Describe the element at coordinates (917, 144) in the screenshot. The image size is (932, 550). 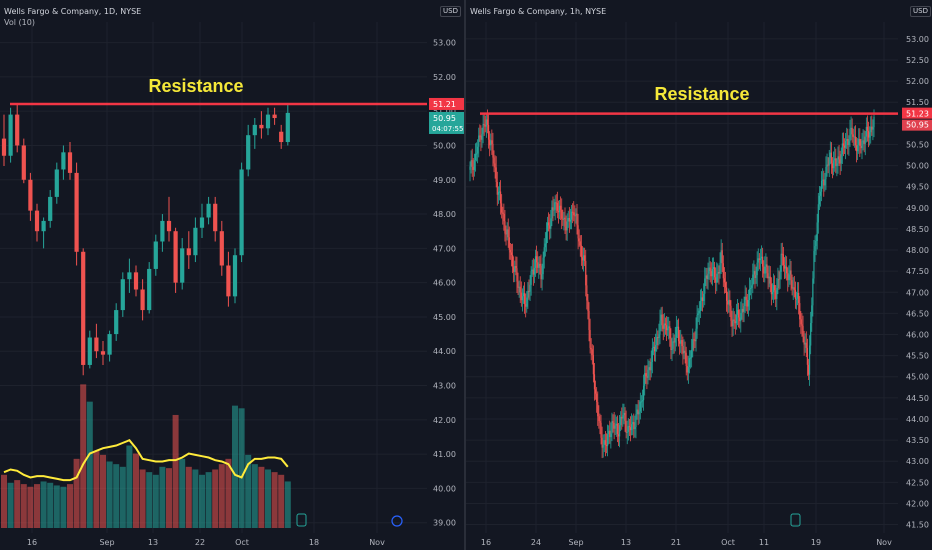
I see `y-tick-label: 50.50` at that location.